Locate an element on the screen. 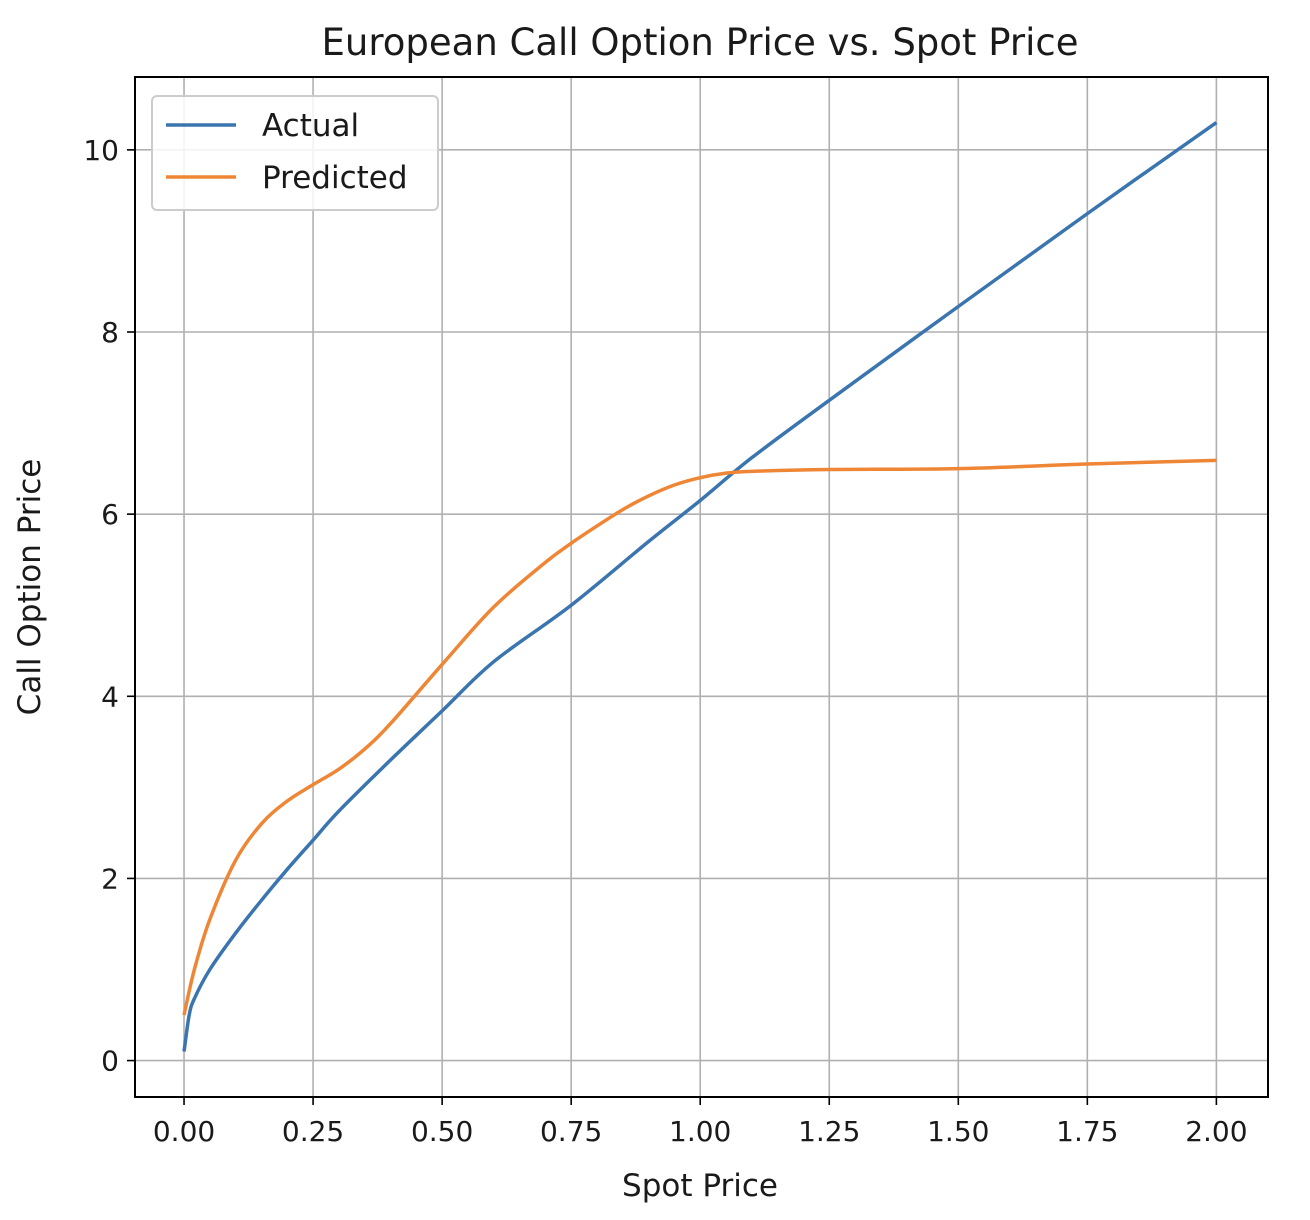 The height and width of the screenshot is (1220, 1310). x-axis-label: Spot Price is located at coordinates (700, 1186).